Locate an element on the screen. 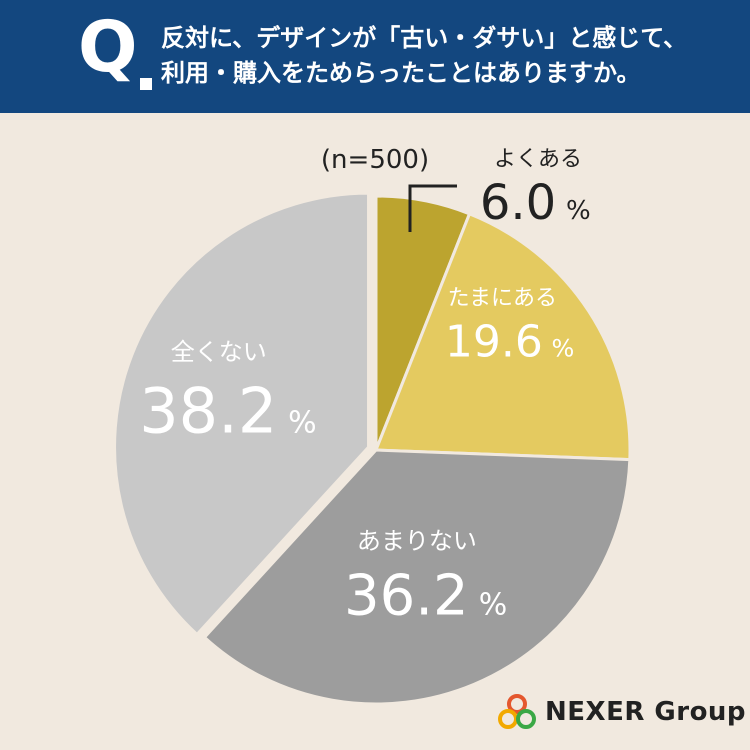 The height and width of the screenshot is (750, 750). leader-line is located at coordinates (432, 208).